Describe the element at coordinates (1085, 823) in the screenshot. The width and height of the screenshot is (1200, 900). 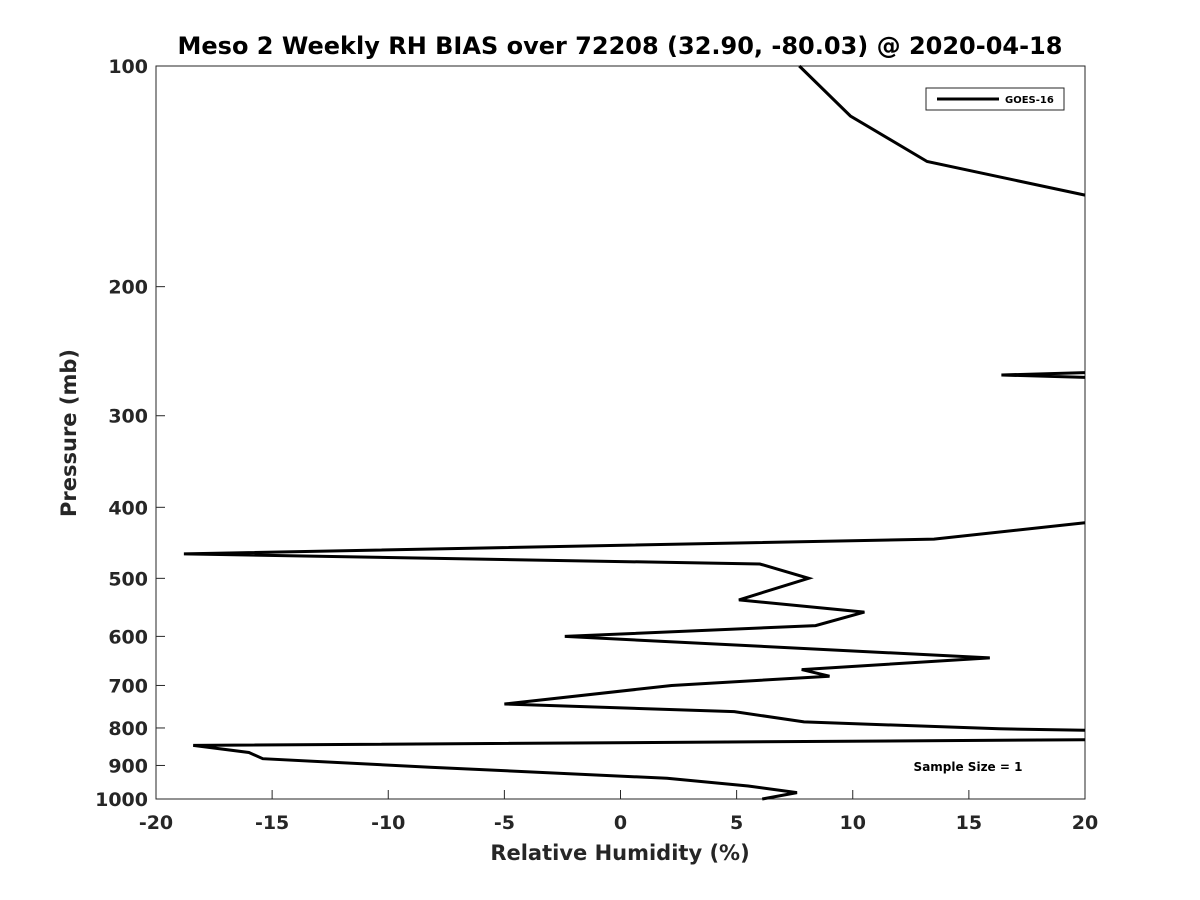
I see `x-tick-label: 20` at that location.